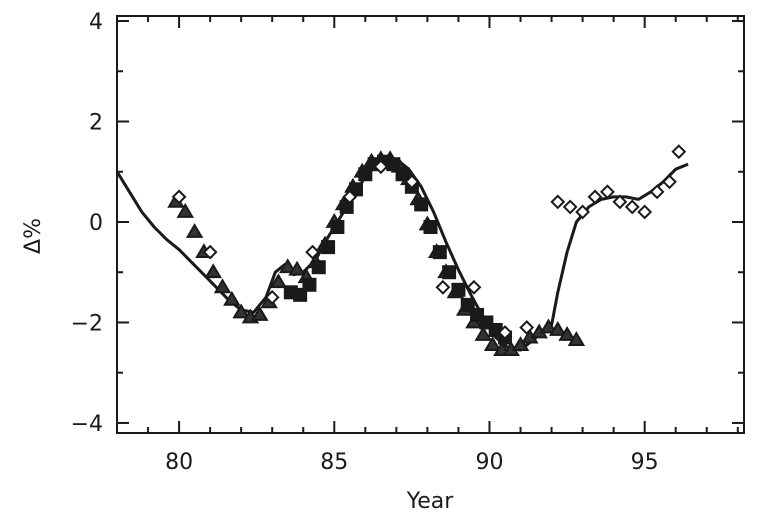 The image size is (761, 515). I want to click on x-tick-label: 95, so click(645, 462).